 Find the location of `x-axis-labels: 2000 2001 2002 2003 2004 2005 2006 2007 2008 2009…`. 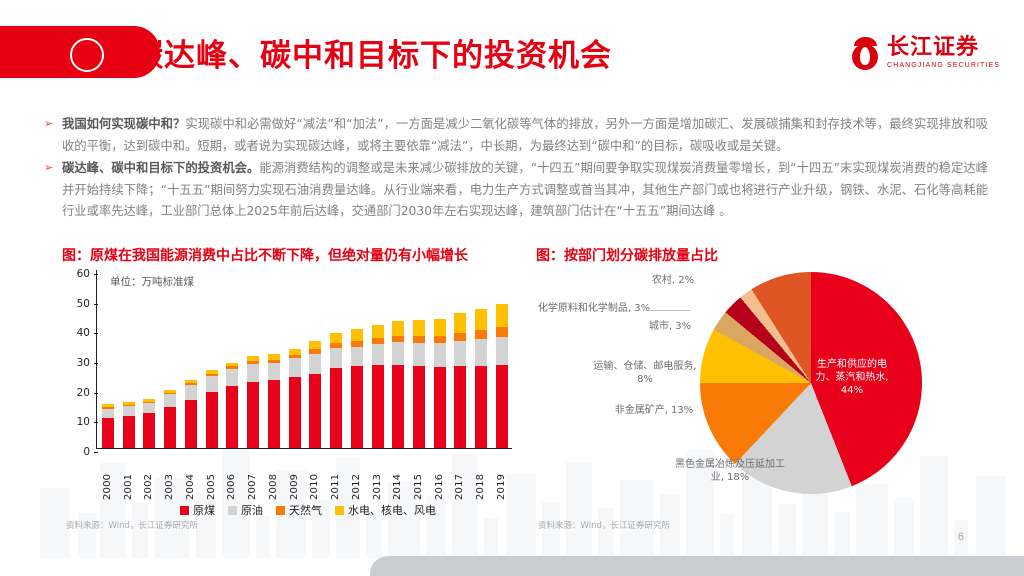

x-axis-labels: 2000 2001 2002 2003 2004 2005 2006 2007 2008 2009… is located at coordinates (305, 477).